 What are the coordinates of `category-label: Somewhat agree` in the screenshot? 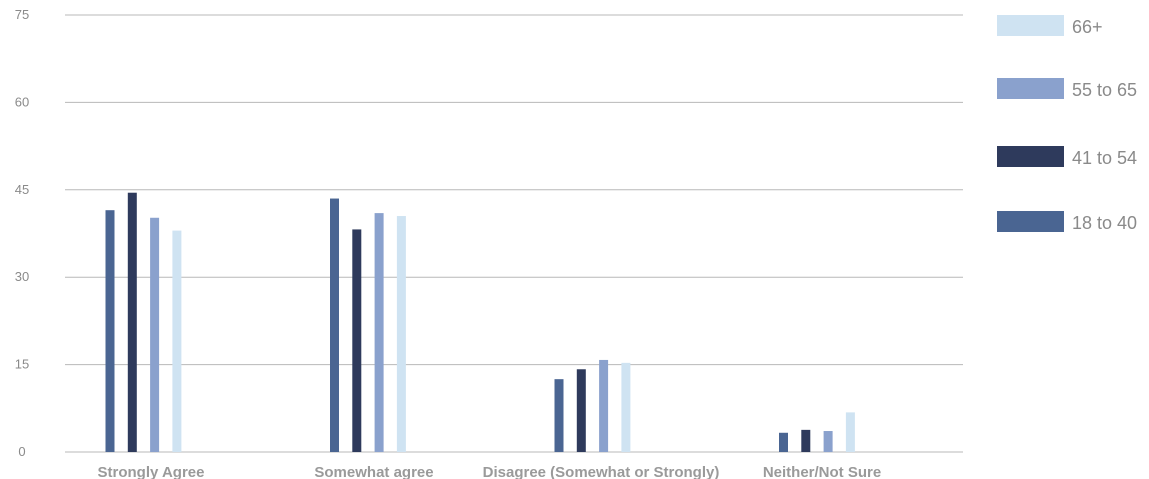 It's located at (373, 471).